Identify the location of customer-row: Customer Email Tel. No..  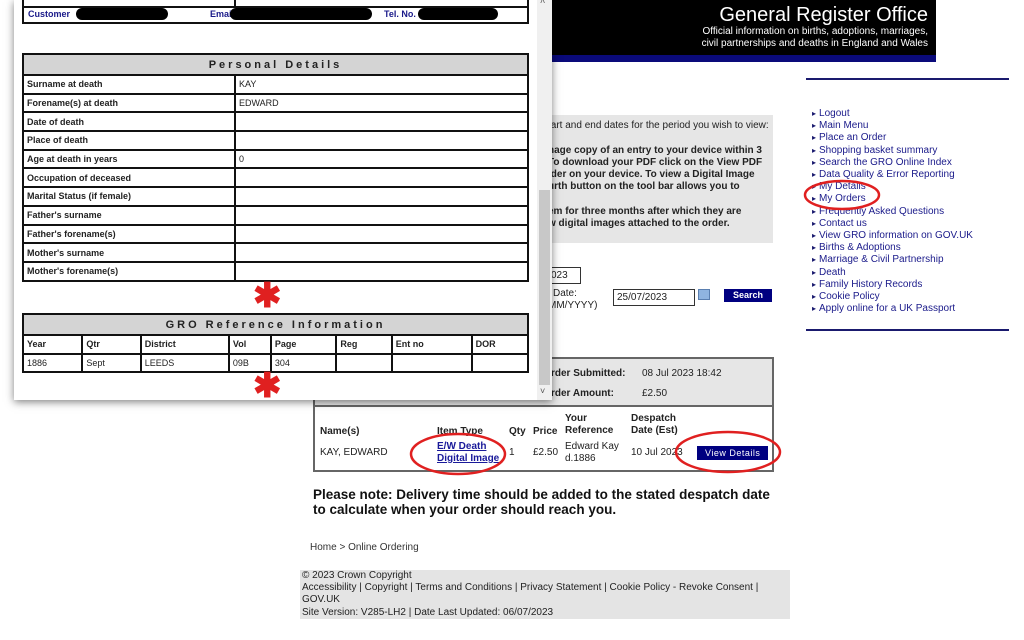
(275, 12).